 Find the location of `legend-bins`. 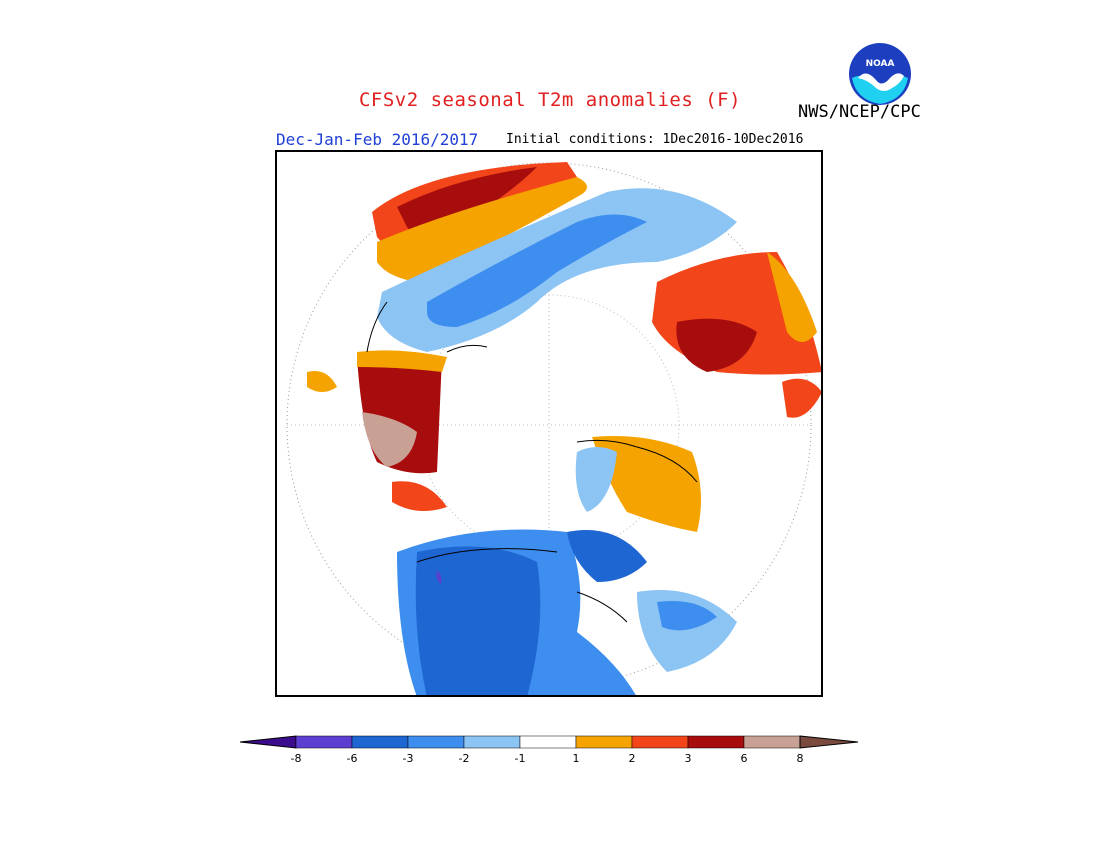

legend-bins is located at coordinates (549, 742).